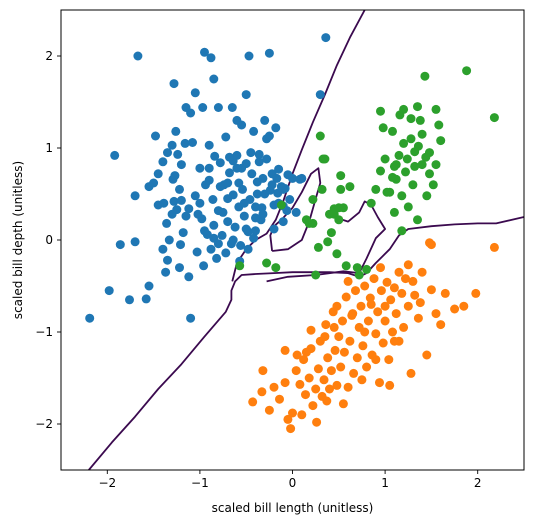 This screenshot has width=534, height=525. What do you see at coordinates (326, 241) in the screenshot?
I see `boundary-line` at bounding box center [326, 241].